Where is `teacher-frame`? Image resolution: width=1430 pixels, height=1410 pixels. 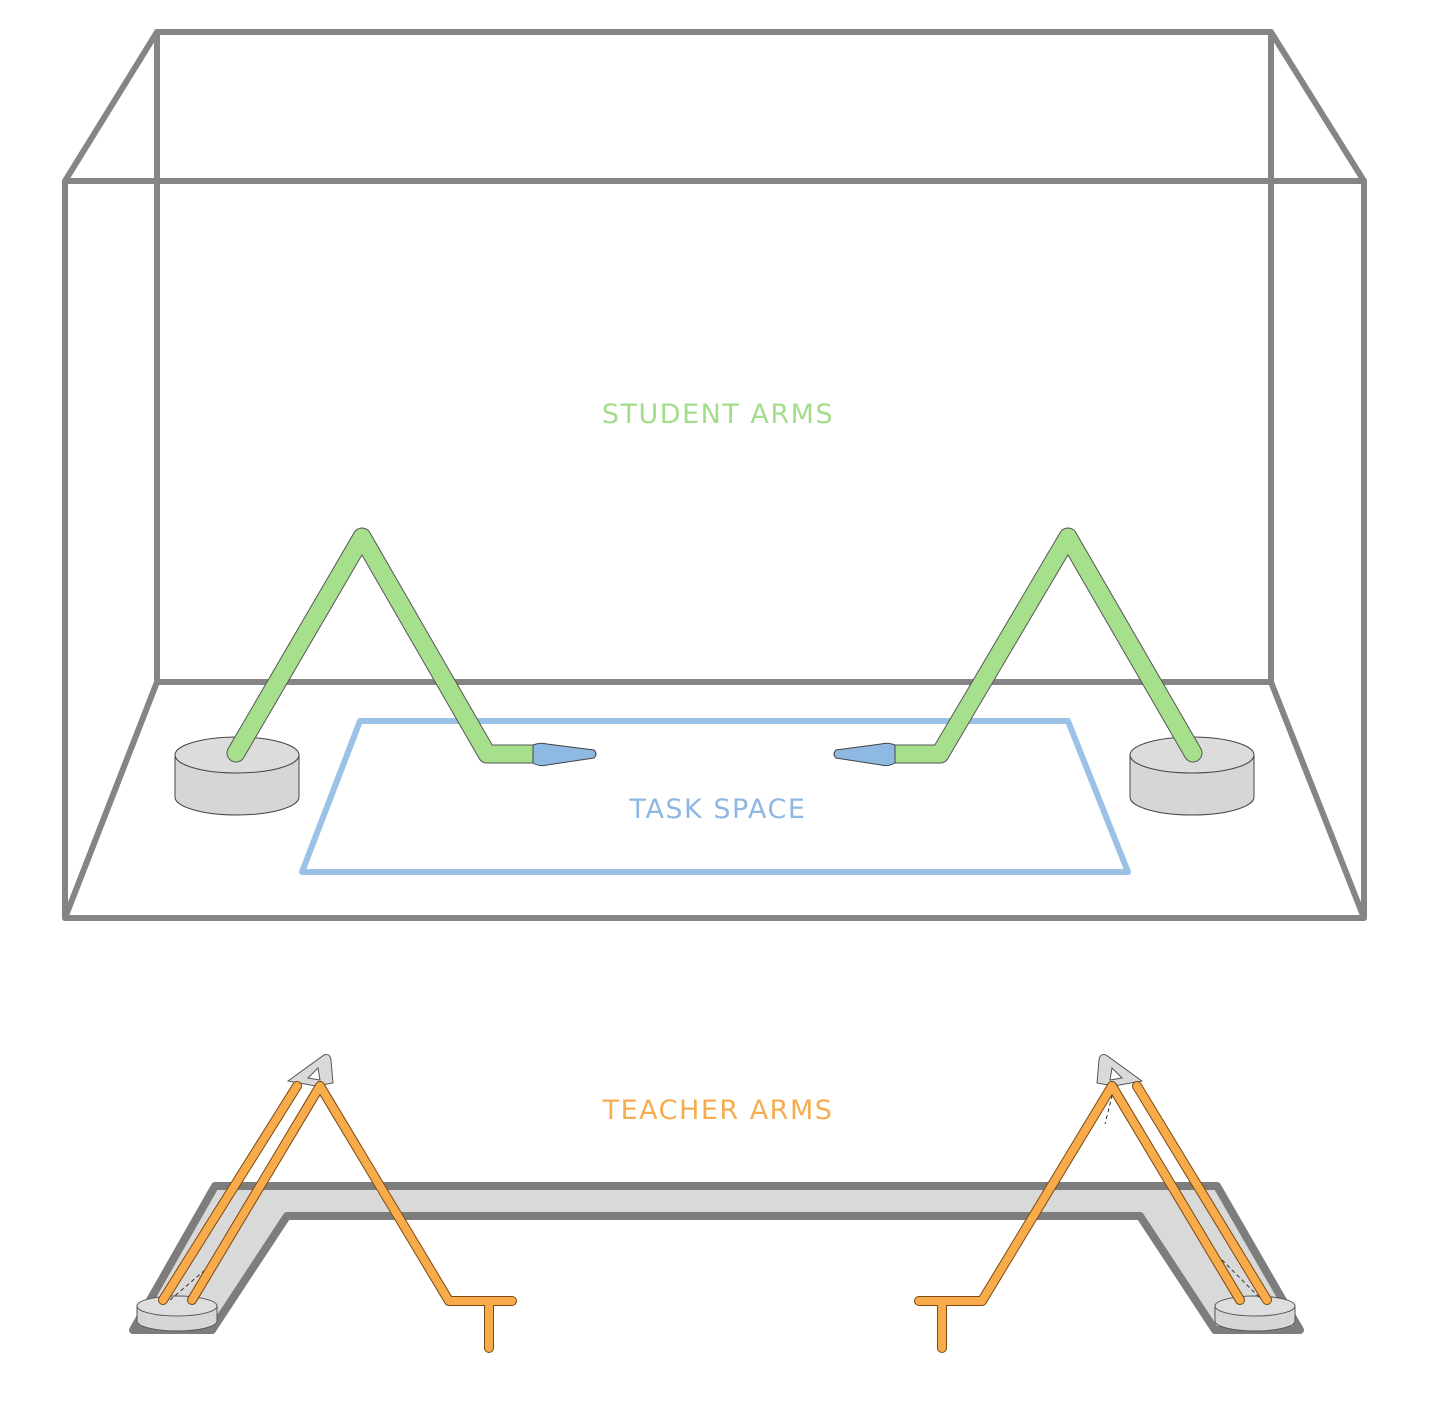 teacher-frame is located at coordinates (716, 1258).